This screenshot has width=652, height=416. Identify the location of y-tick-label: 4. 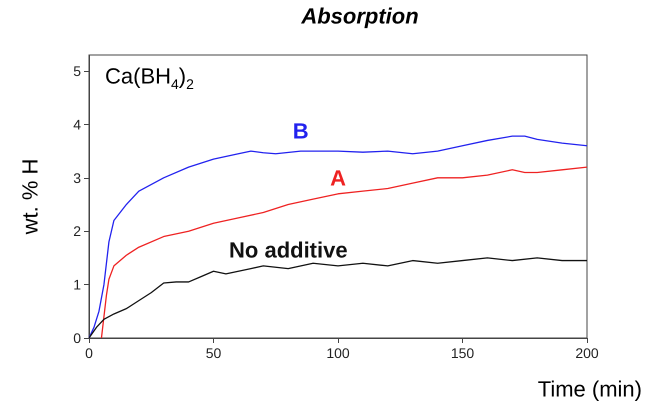
(77, 124).